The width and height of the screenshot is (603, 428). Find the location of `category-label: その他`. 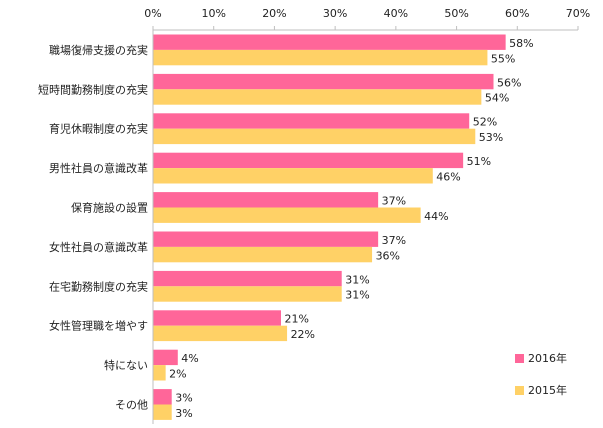

category-label: その他 is located at coordinates (131, 405).